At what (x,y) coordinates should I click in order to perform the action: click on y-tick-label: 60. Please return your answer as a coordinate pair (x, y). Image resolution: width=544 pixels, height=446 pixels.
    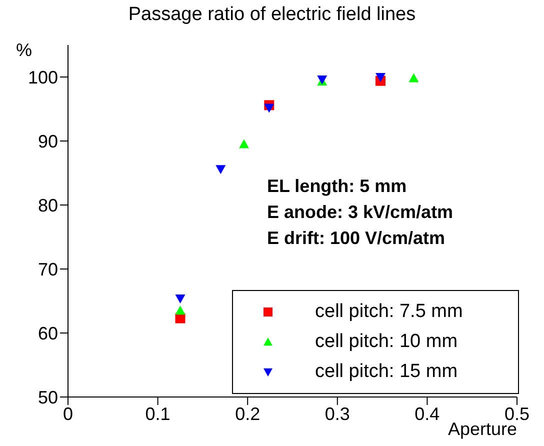
    Looking at the image, I should click on (48, 333).